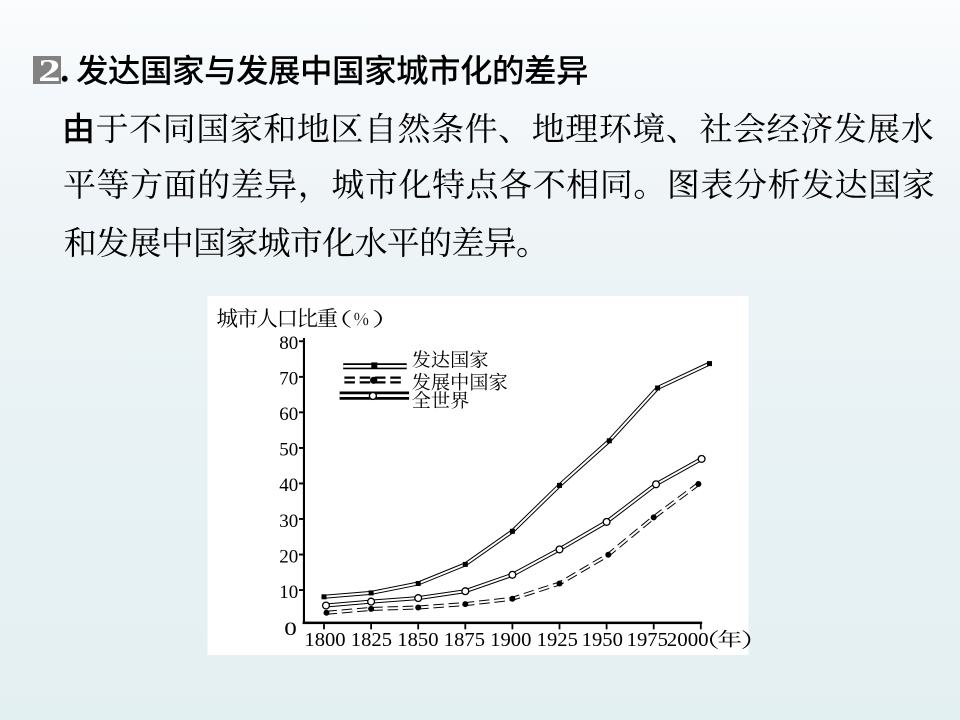 The height and width of the screenshot is (720, 960). Describe the element at coordinates (510, 640) in the screenshot. I see `svg-text: 1900` at that location.